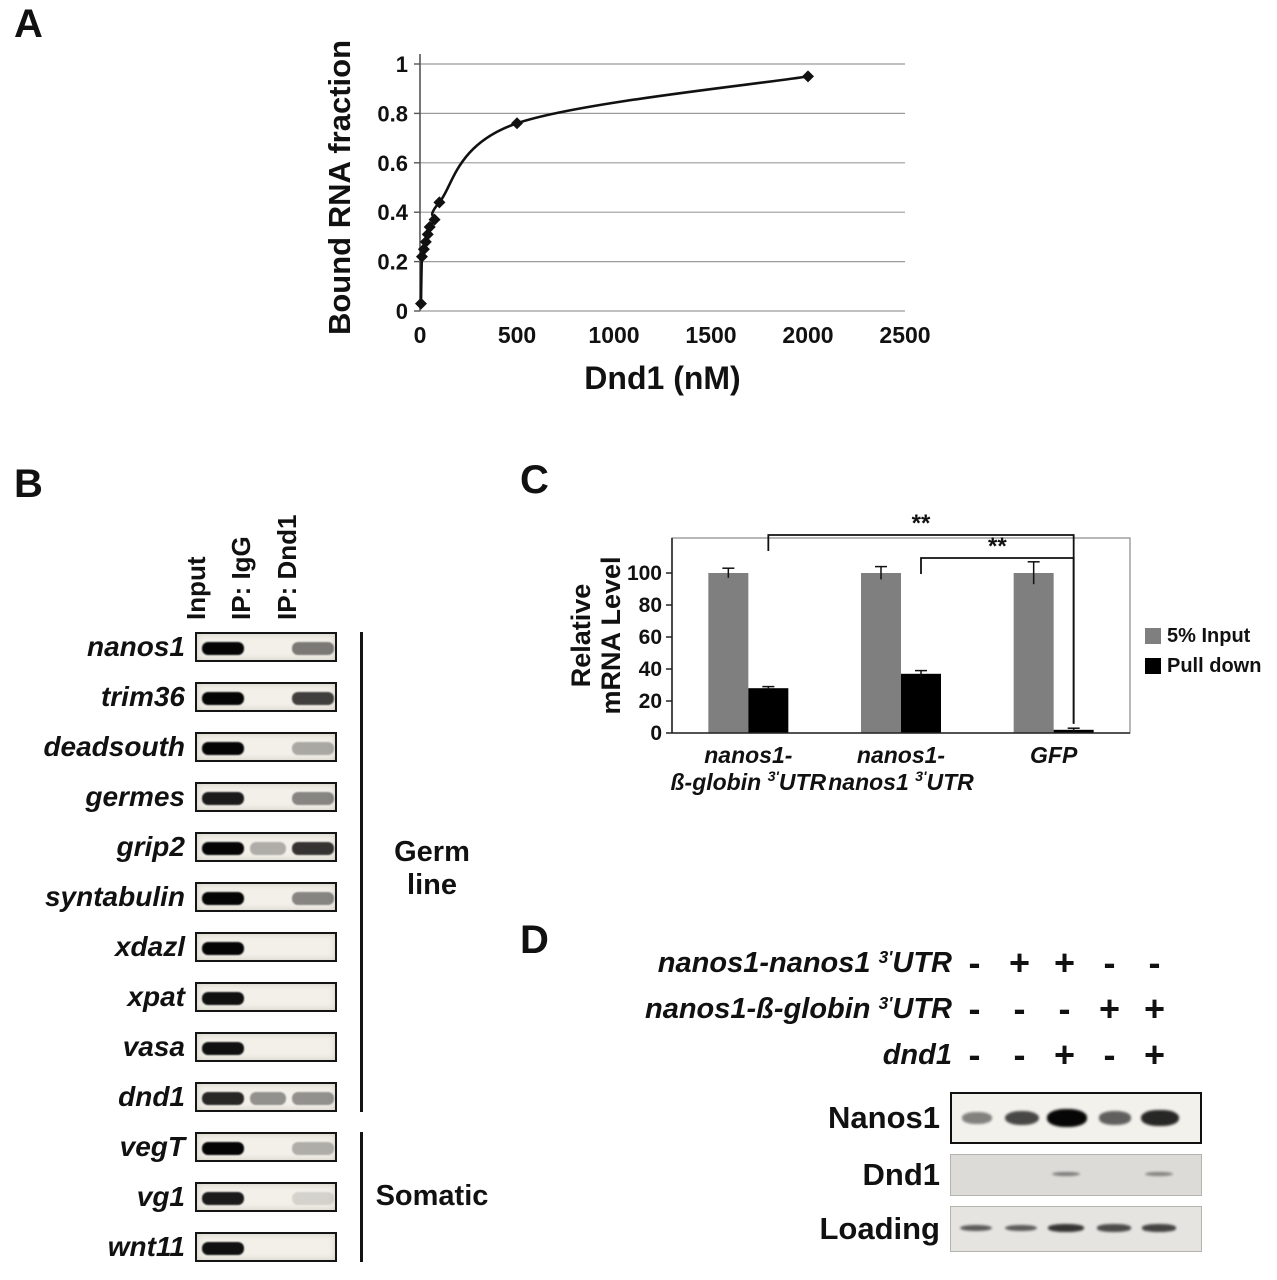  Describe the element at coordinates (168, 997) in the screenshot. I see `gel-row: xpat` at that location.